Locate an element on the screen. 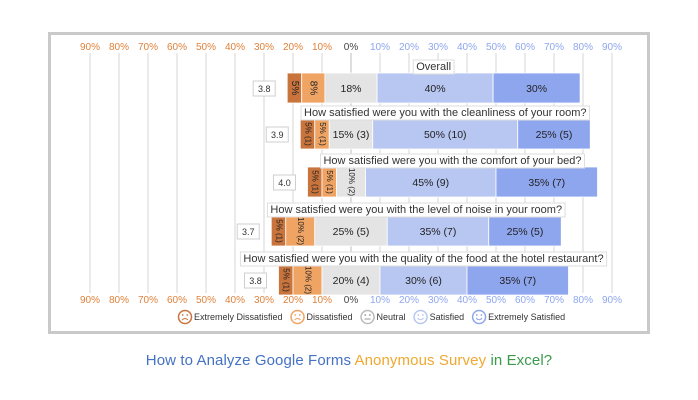 The image size is (698, 400). legend-item: Dissatisfied is located at coordinates (321, 317).